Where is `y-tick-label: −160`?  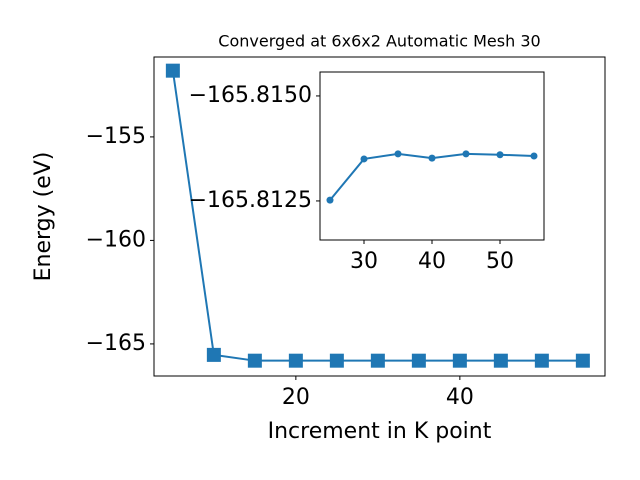 y-tick-label: −160 is located at coordinates (116, 239).